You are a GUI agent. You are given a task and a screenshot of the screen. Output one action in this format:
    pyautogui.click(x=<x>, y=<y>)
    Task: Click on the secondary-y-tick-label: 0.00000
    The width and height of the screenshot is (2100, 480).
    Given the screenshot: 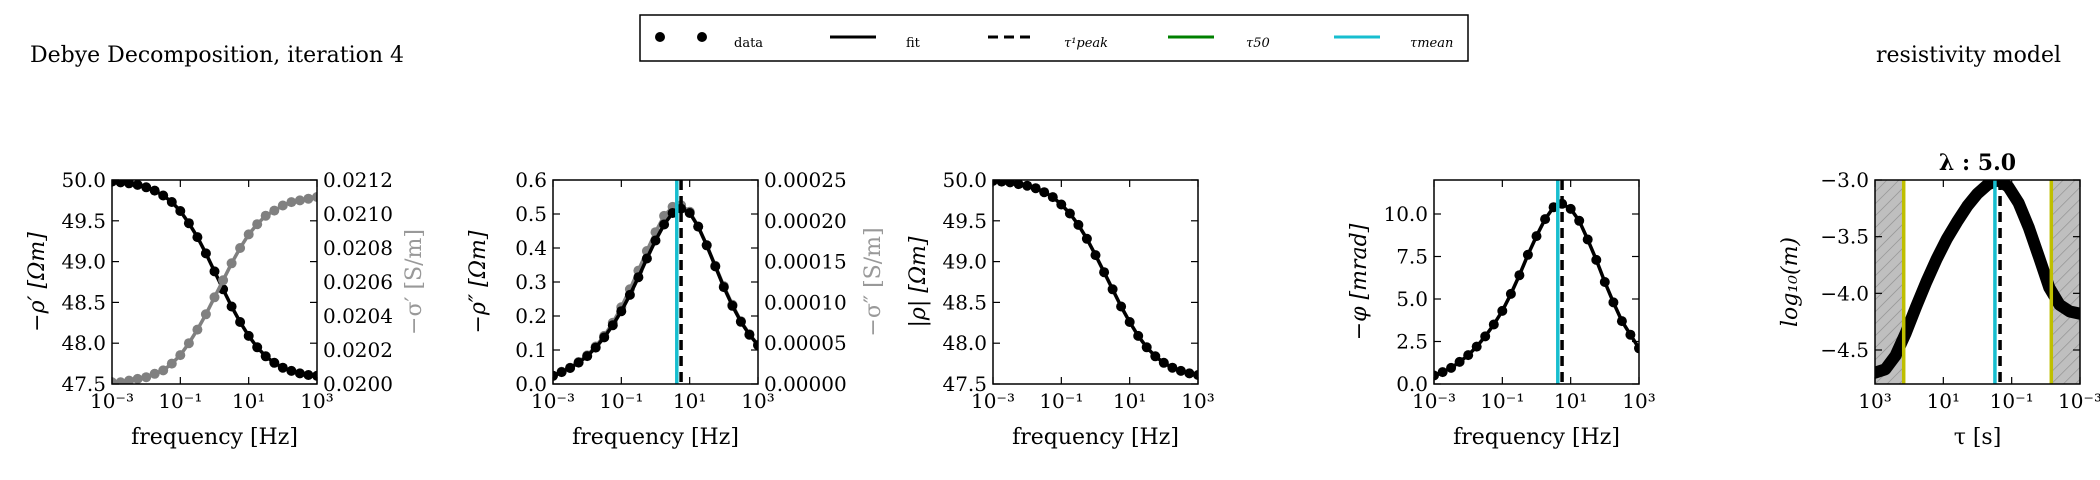 What is the action you would take?
    pyautogui.click(x=805, y=384)
    